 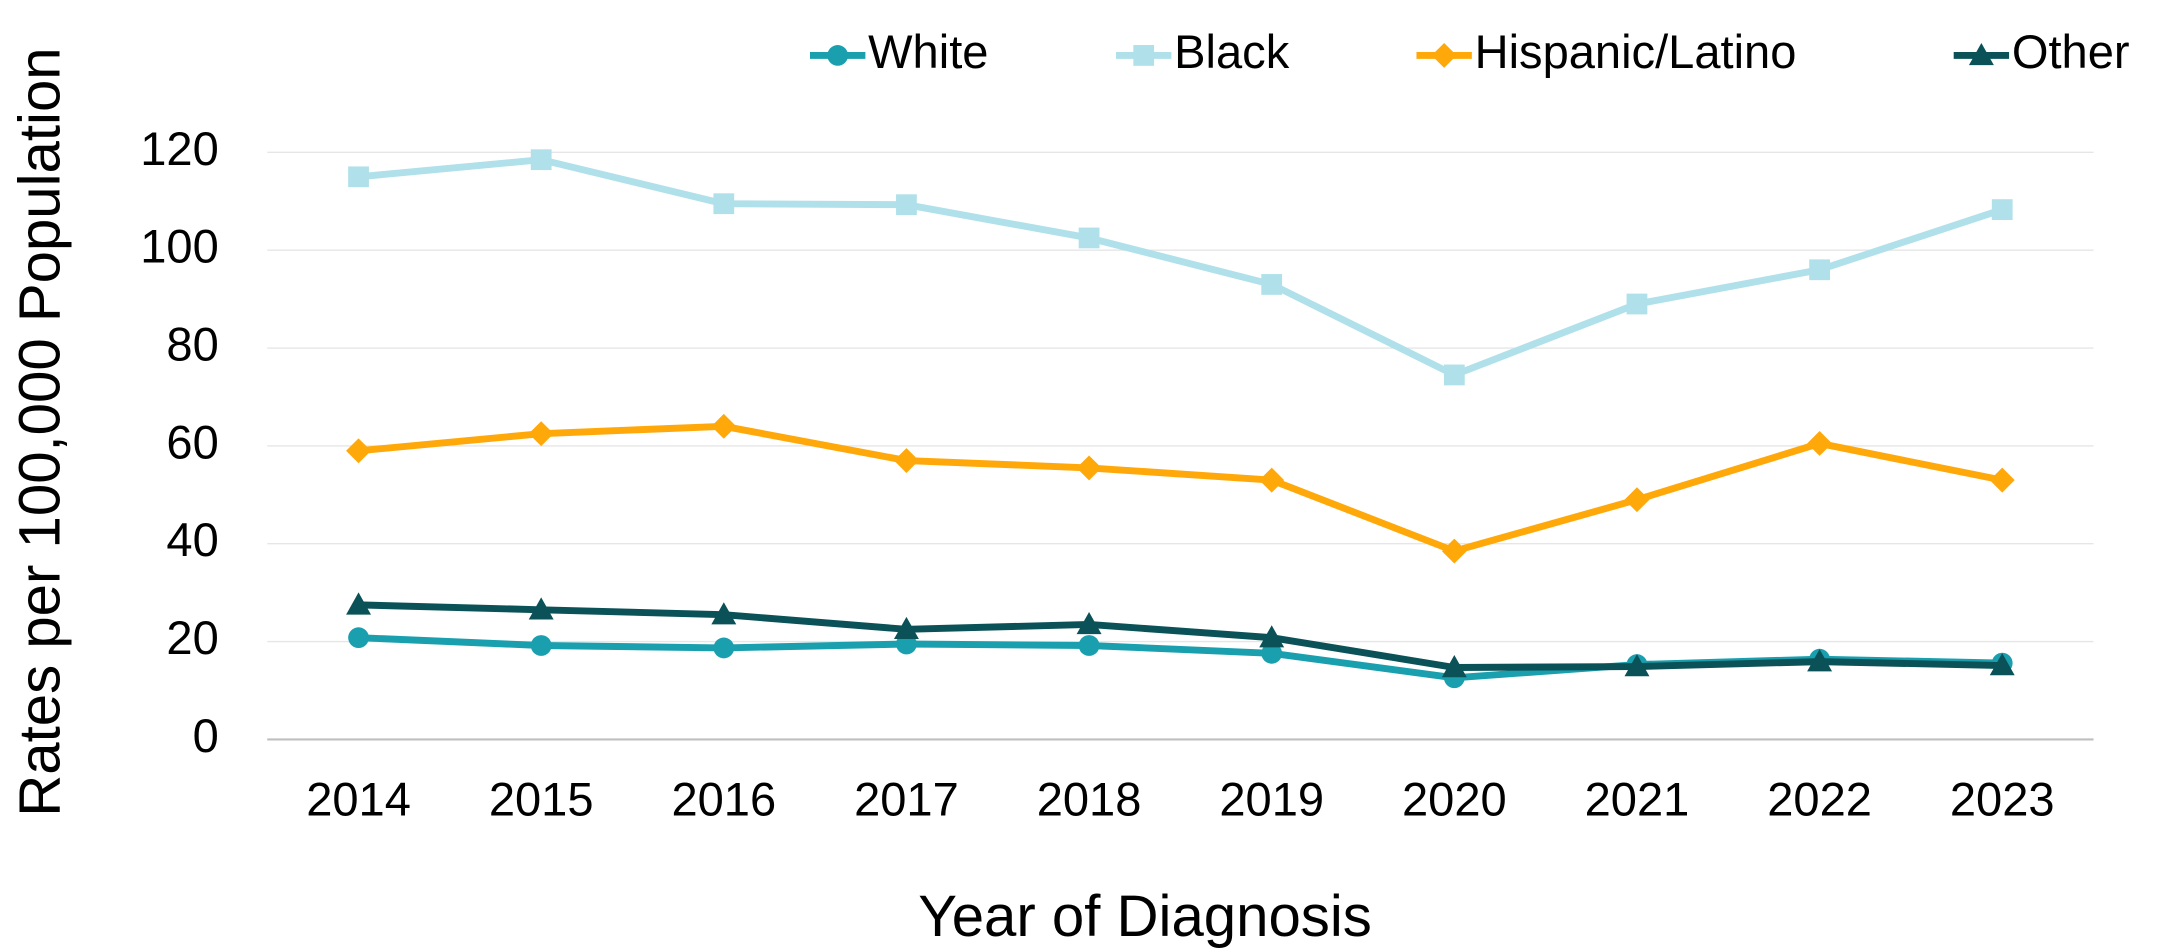 What do you see at coordinates (1454, 799) in the screenshot?
I see `x-tick-label: 2020` at bounding box center [1454, 799].